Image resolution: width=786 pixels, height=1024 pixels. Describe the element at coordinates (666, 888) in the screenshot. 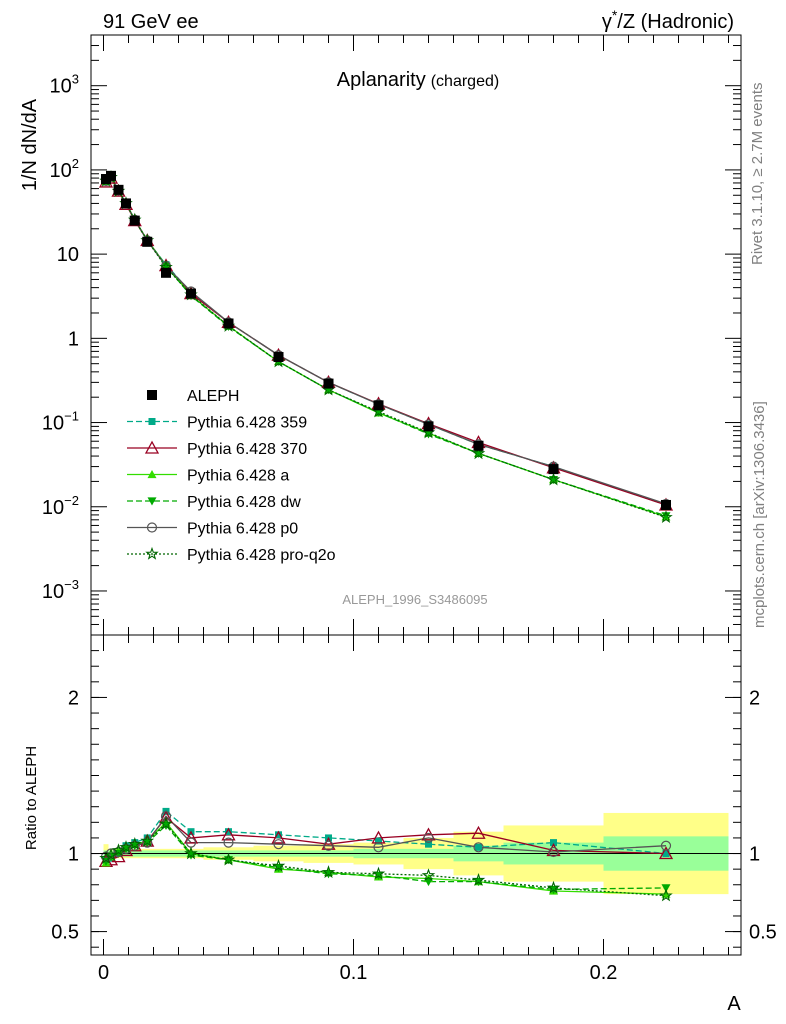

I see `ratio-point-pdw` at that location.